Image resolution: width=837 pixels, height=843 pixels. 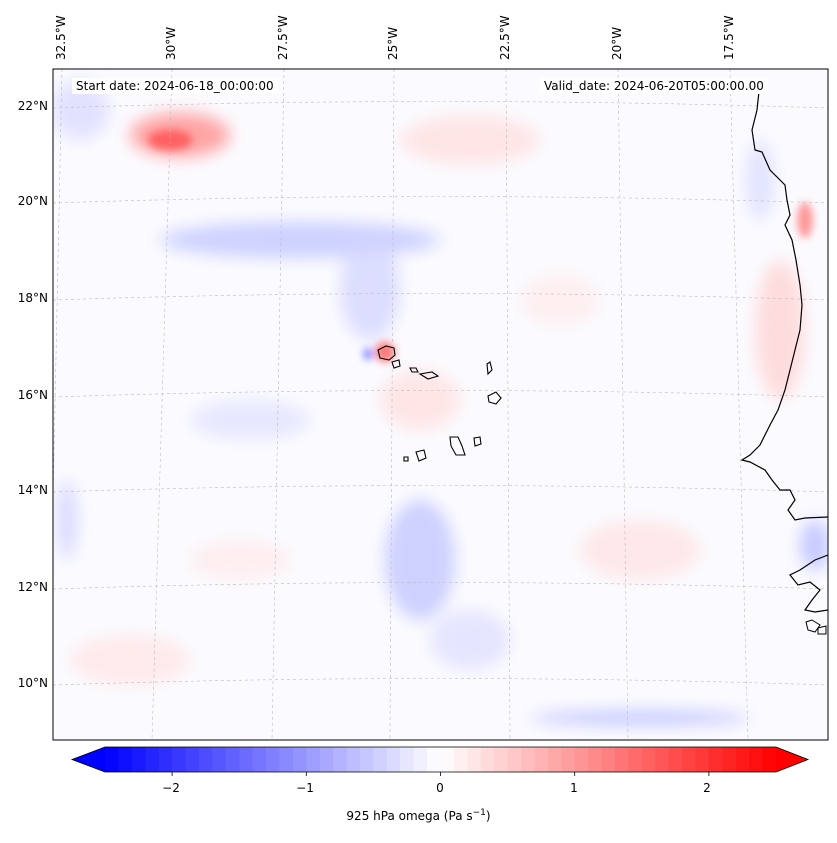 What do you see at coordinates (171, 43) in the screenshot?
I see `lon-label-30w: 30°W` at bounding box center [171, 43].